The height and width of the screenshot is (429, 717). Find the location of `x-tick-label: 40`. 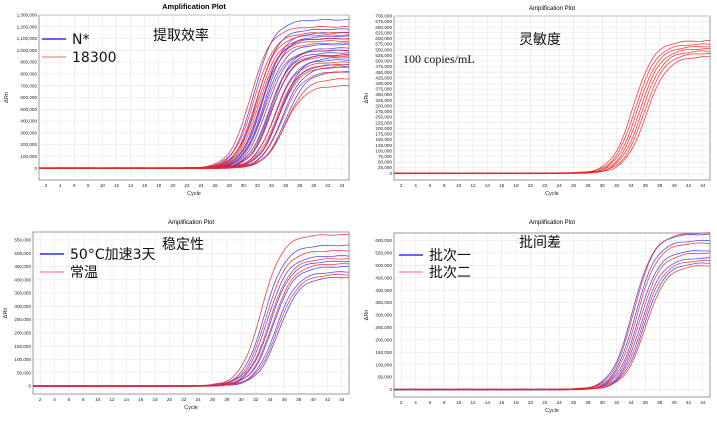

x-tick-label: 40 is located at coordinates (314, 399).